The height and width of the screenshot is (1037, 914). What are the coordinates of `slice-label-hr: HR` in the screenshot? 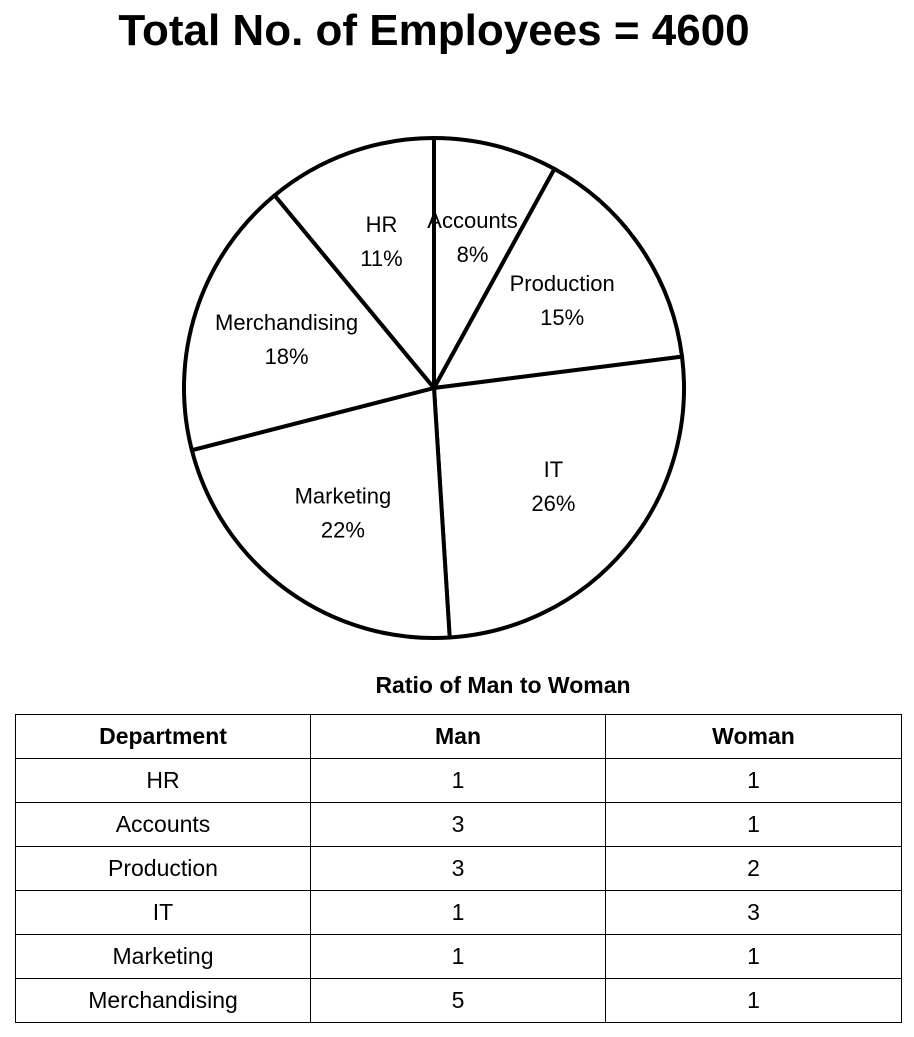 It's located at (382, 224).